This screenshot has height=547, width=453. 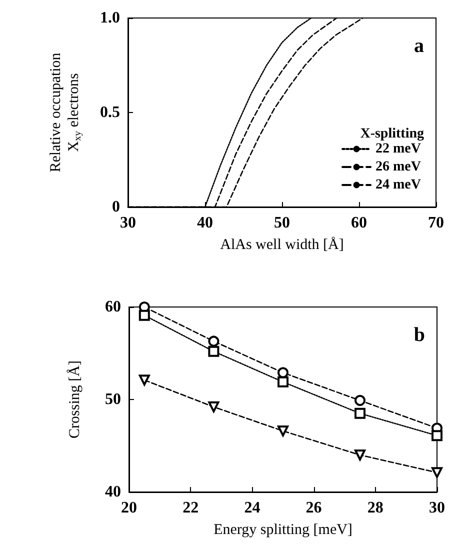 I want to click on x-tick-label: 28, so click(x=375, y=508).